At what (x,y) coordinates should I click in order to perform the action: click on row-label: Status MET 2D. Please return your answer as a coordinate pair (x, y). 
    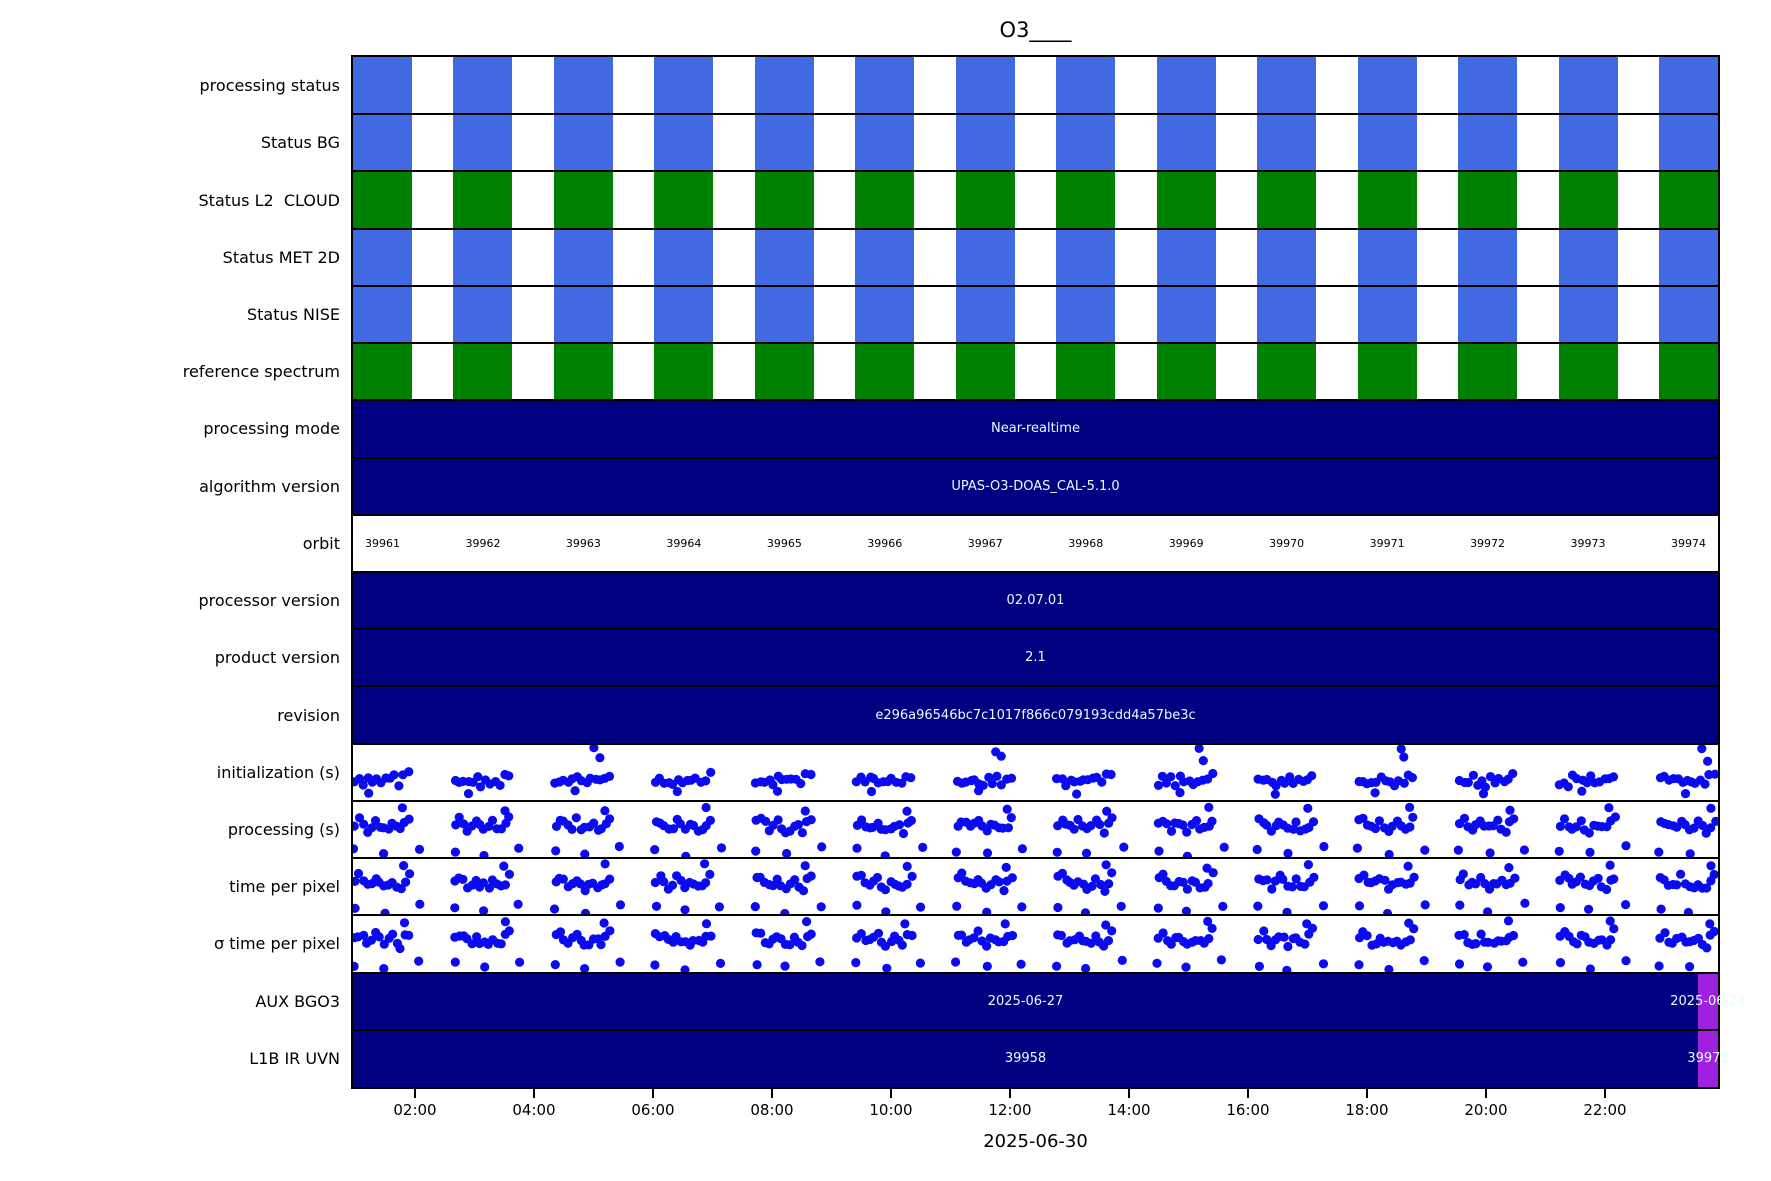
    Looking at the image, I should click on (281, 257).